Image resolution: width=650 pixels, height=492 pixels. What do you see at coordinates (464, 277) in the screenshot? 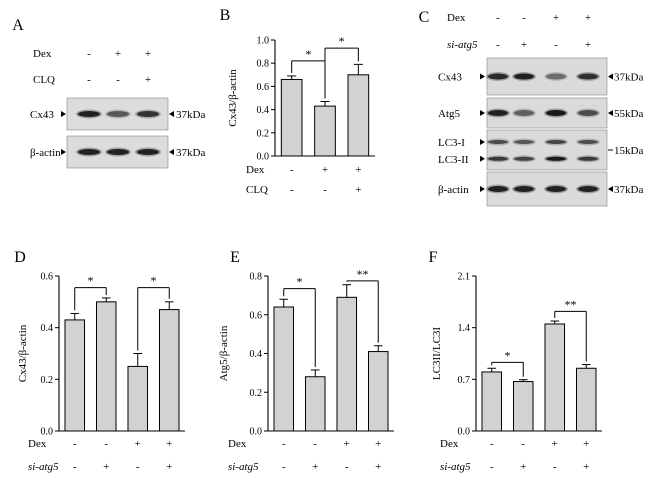
I see `y-tick-label: 2.1` at bounding box center [464, 277].